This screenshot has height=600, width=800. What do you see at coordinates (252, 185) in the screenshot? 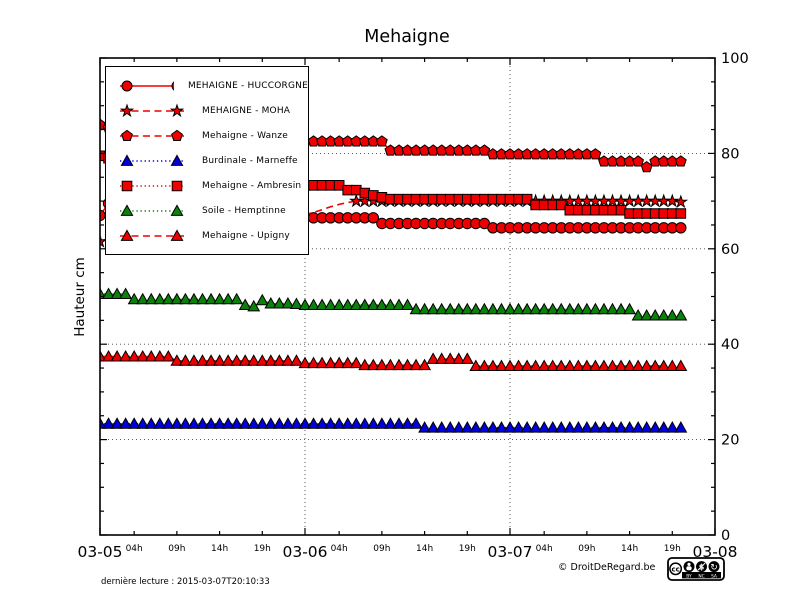
I see `legend-label: Mehaigne - Ambresin` at bounding box center [252, 185].